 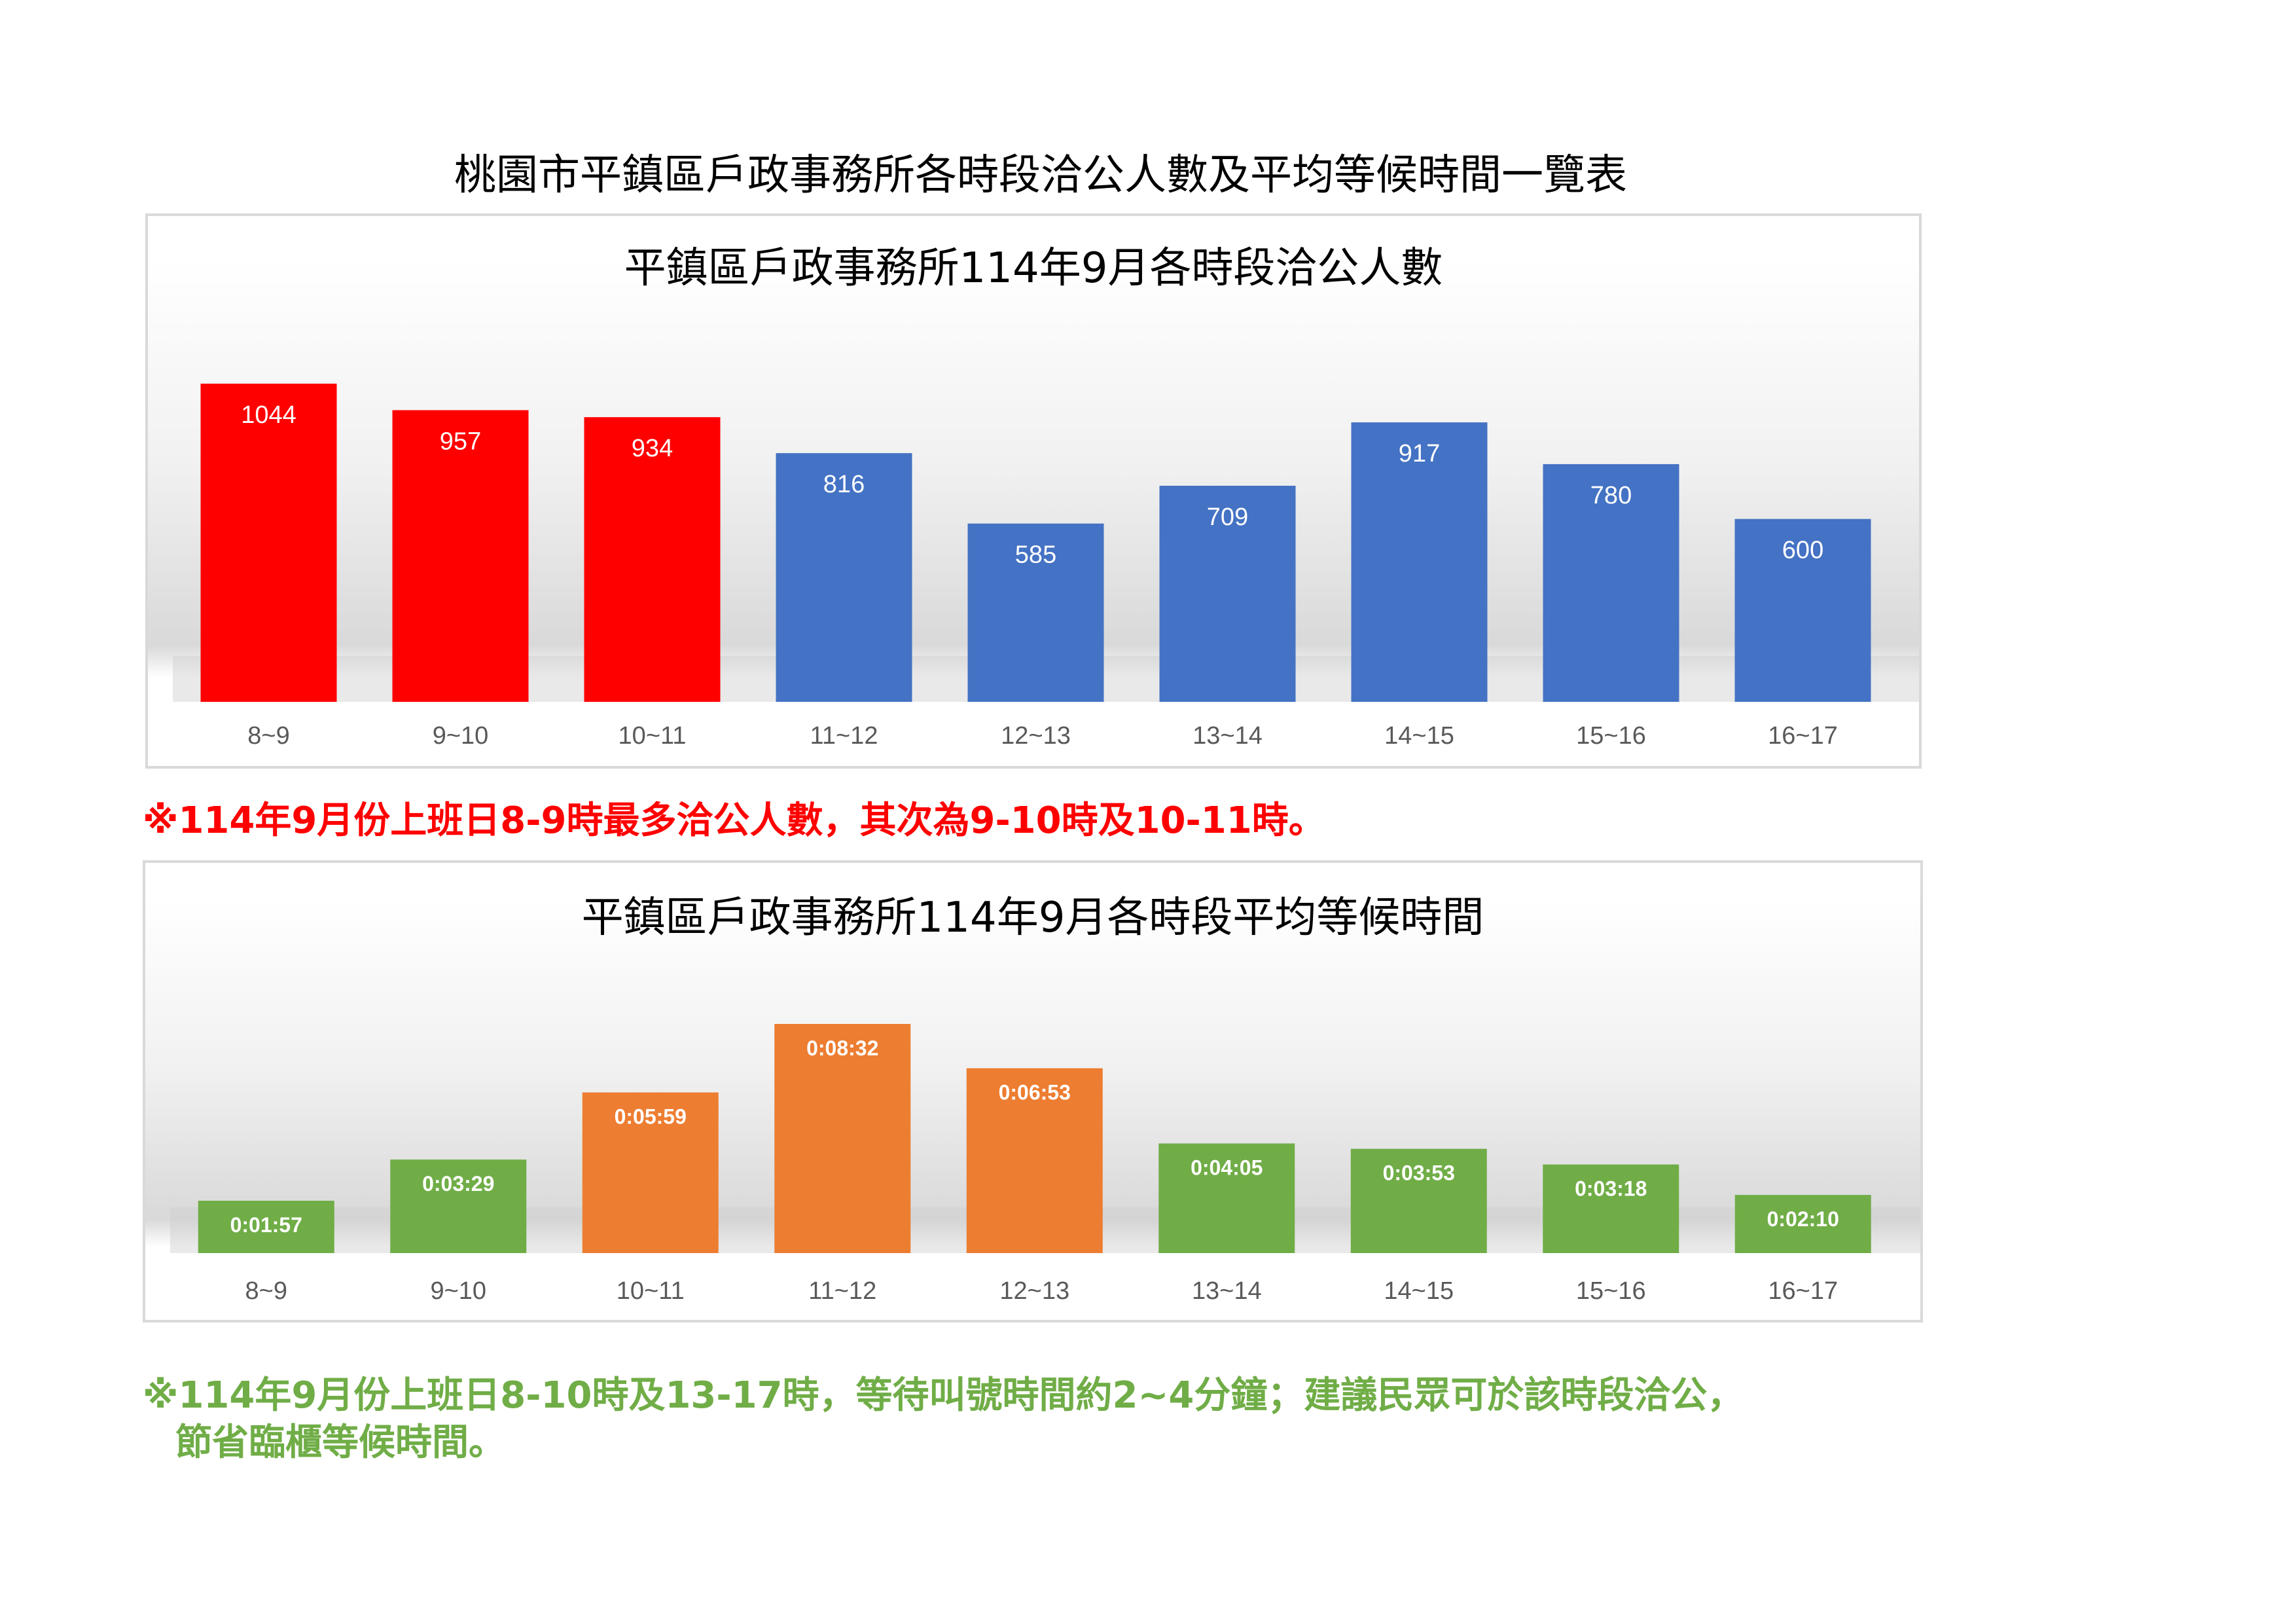 What do you see at coordinates (1227, 1168) in the screenshot?
I see `bar-value-label: 0:04:05` at bounding box center [1227, 1168].